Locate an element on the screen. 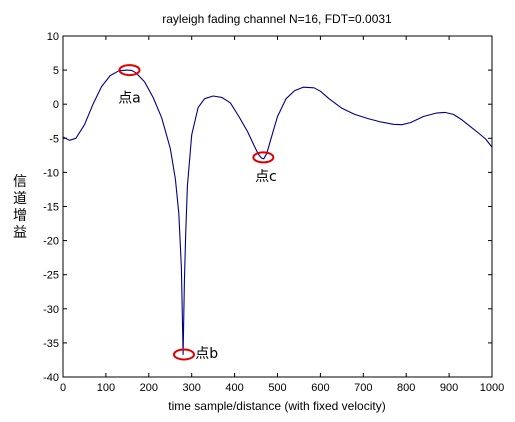 The width and height of the screenshot is (515, 422). y-tick-label: -35 is located at coordinates (51, 344).